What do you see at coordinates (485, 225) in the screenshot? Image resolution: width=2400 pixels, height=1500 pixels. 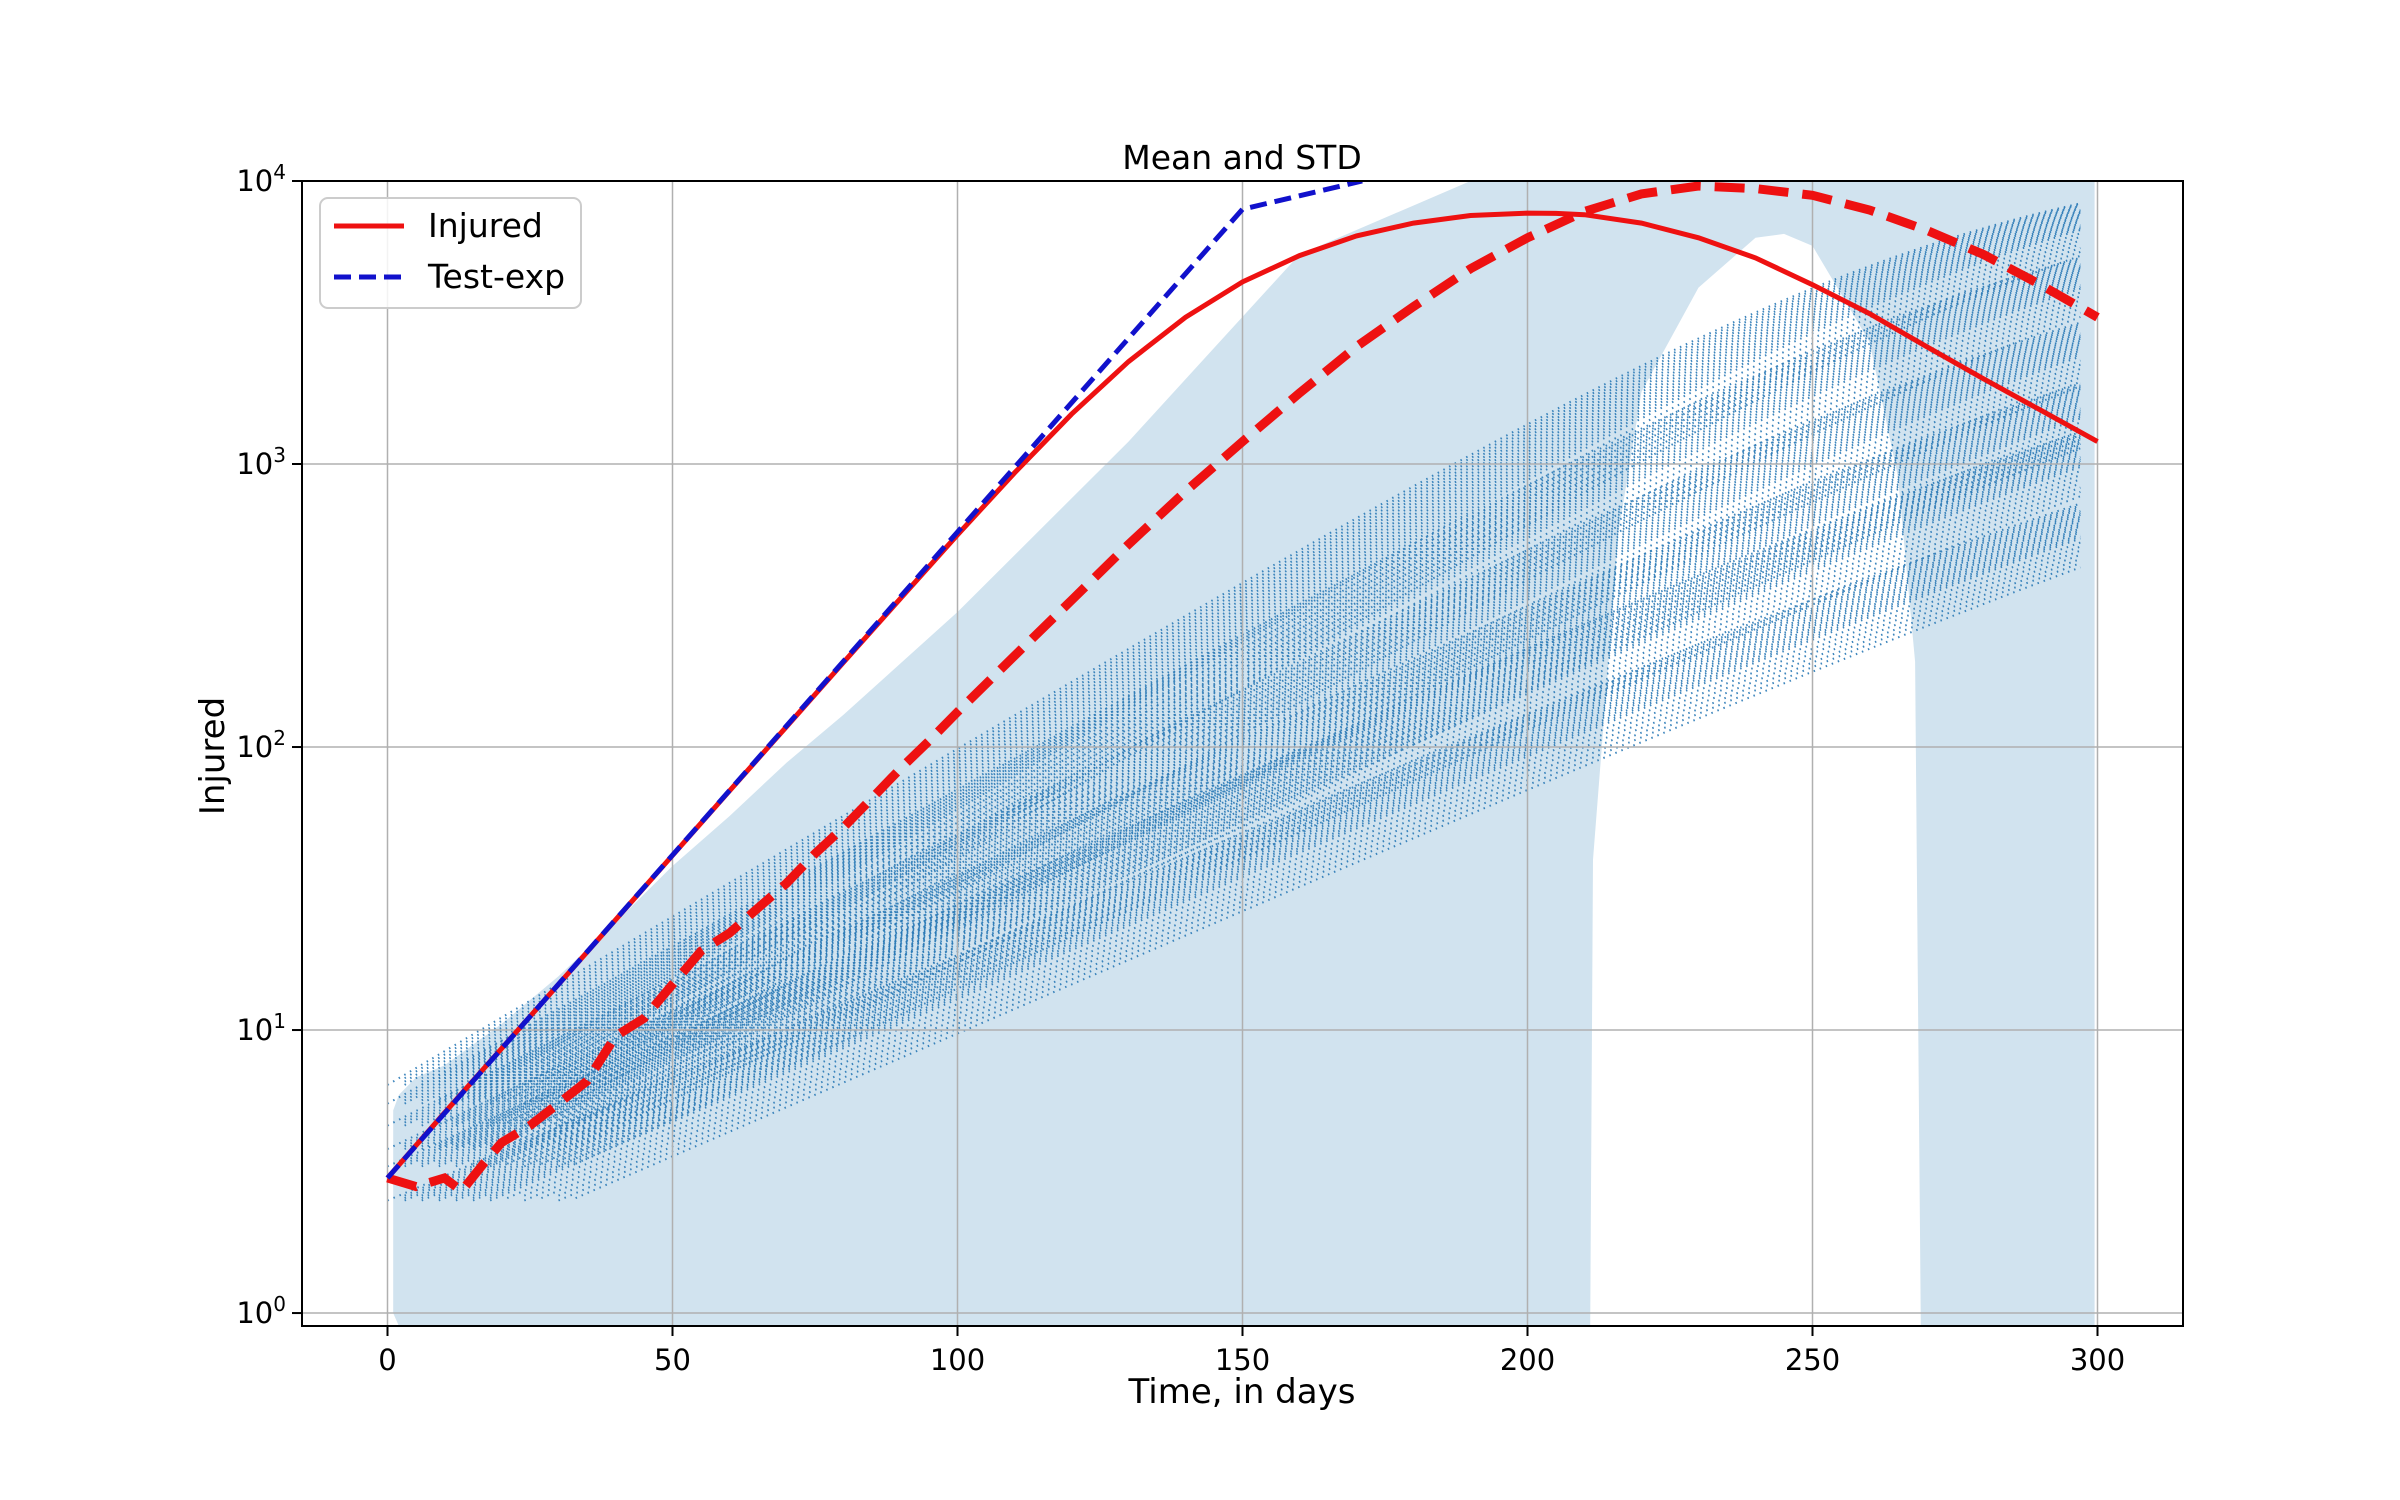 I see `legend-label-injured: Injured` at bounding box center [485, 225].